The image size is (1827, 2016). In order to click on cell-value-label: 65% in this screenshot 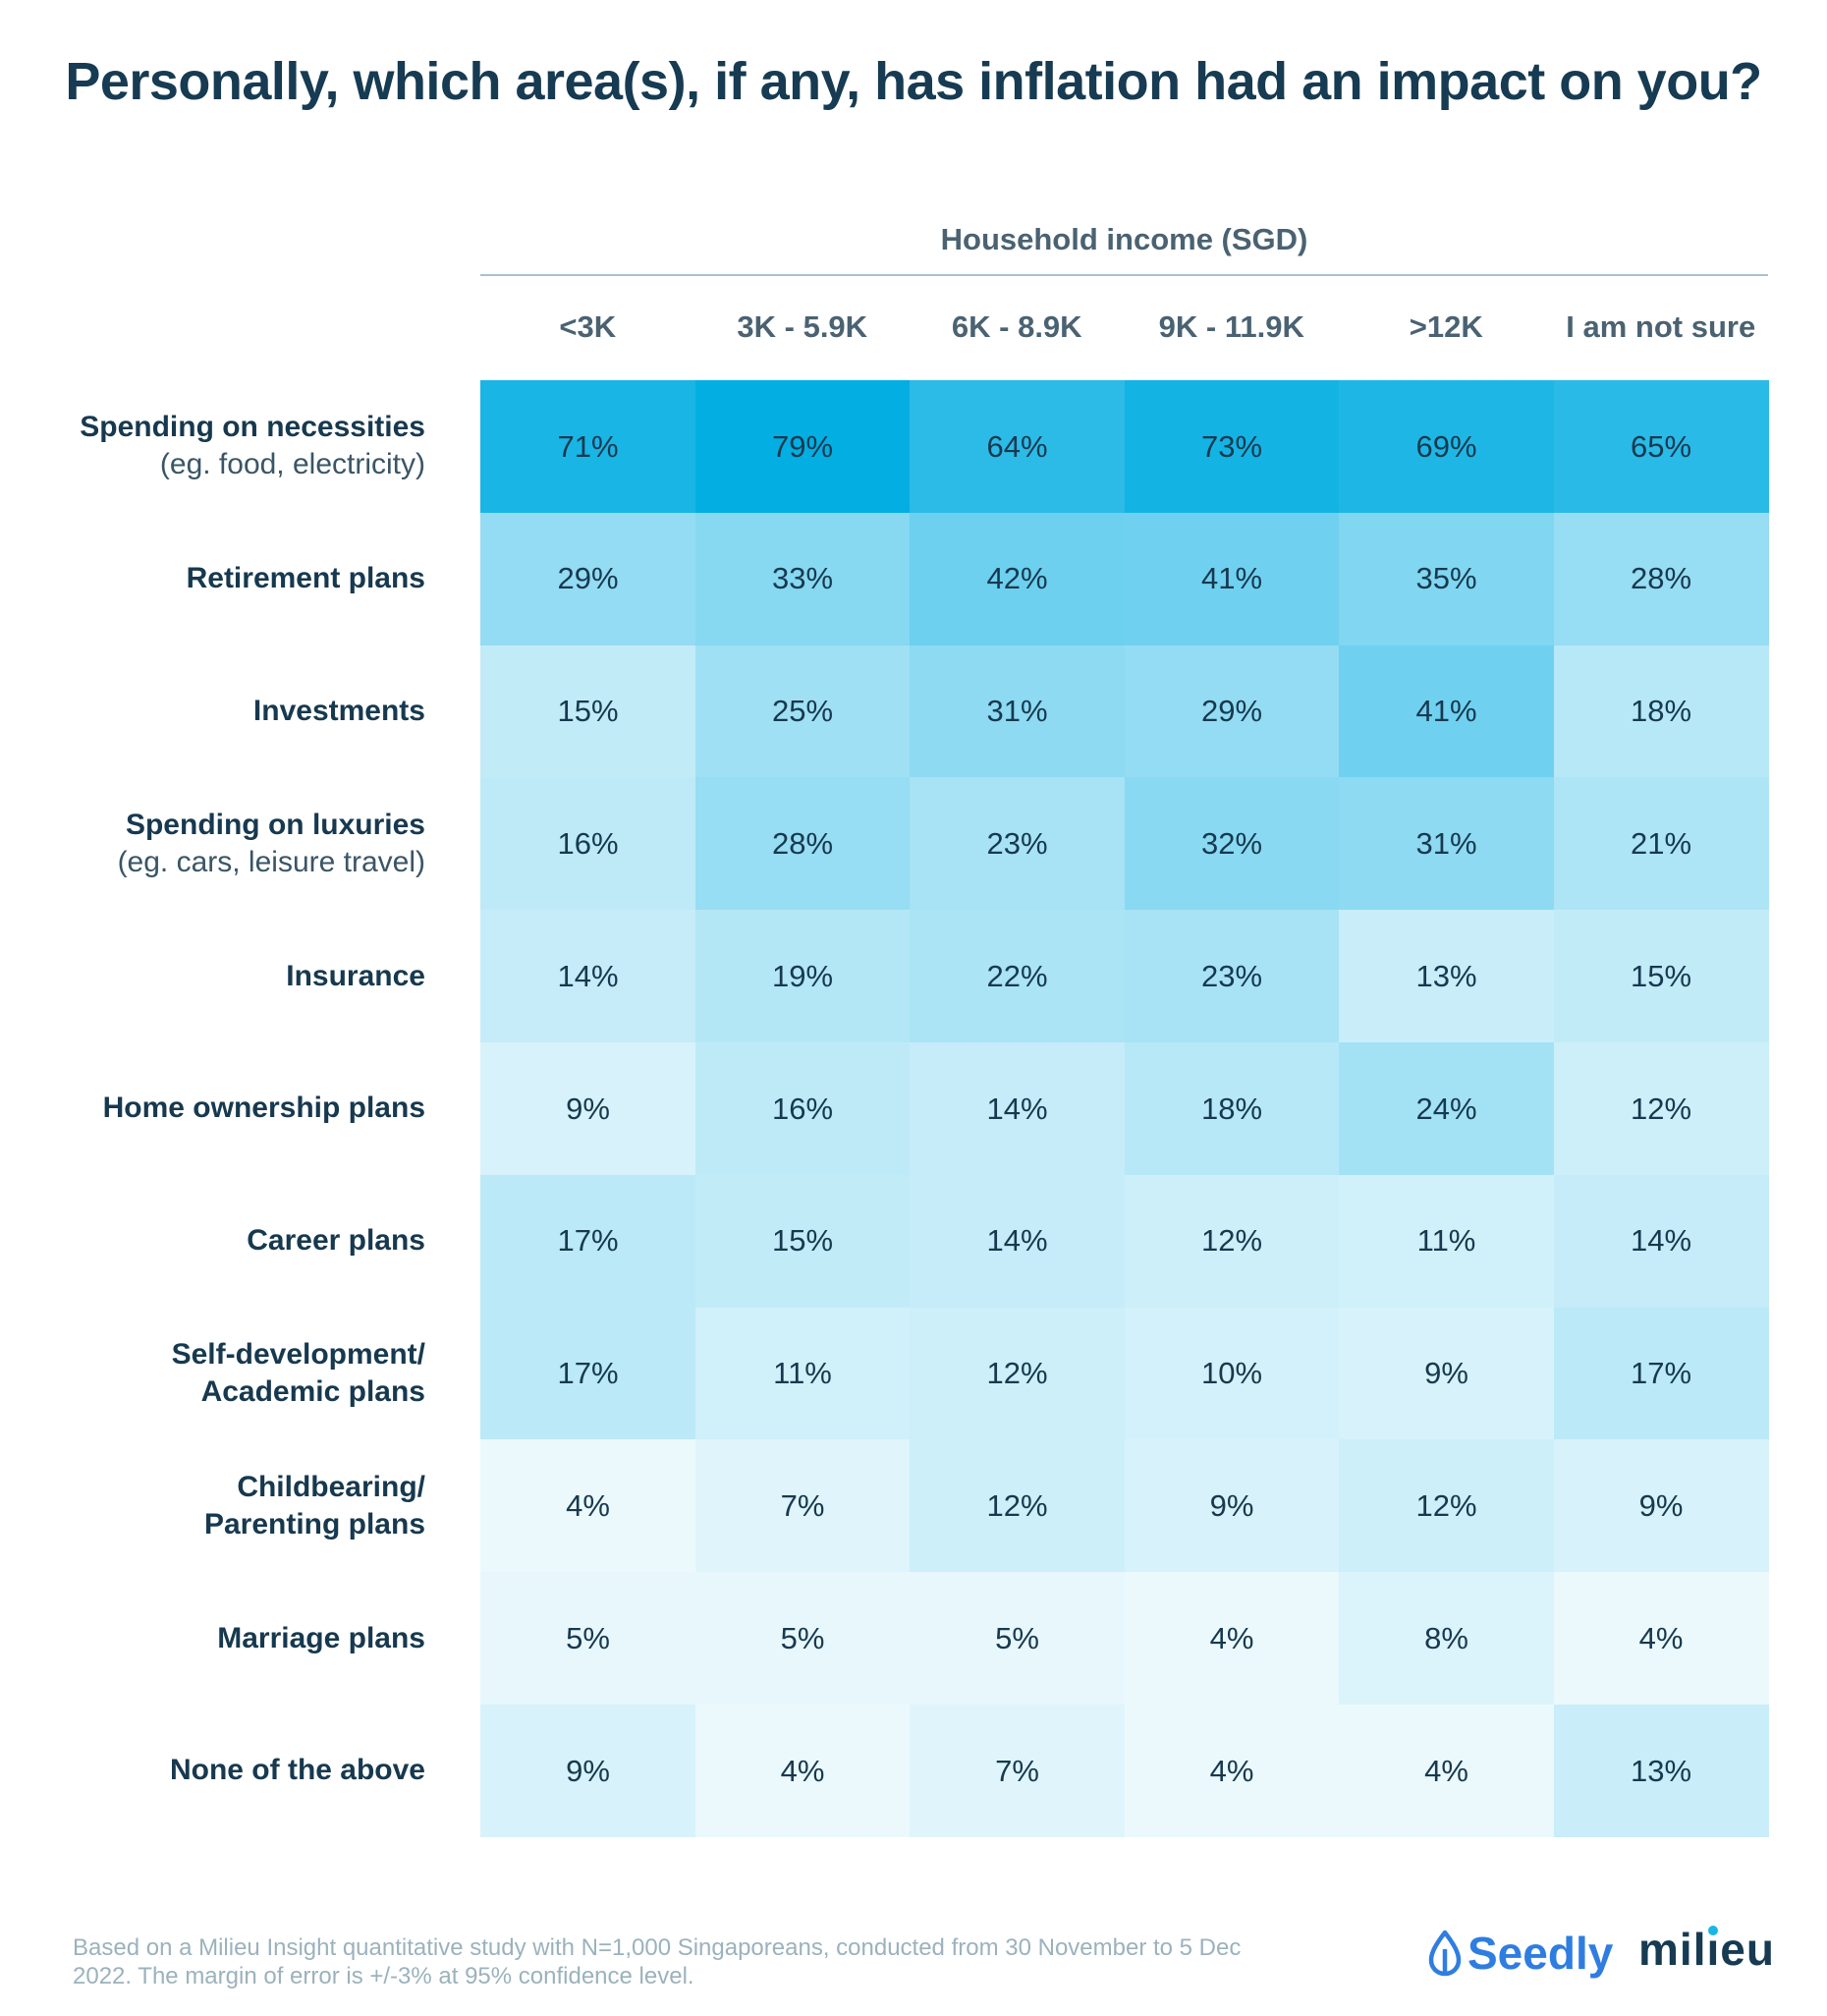, I will do `click(1661, 446)`.